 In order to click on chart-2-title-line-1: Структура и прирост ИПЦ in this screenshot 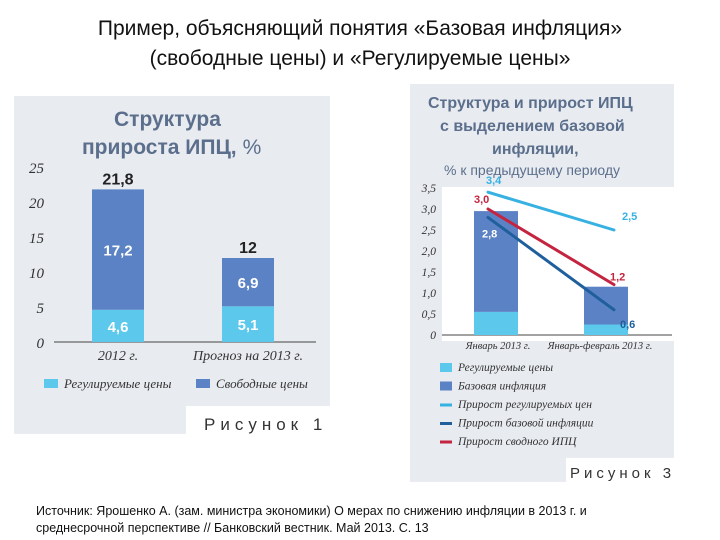, I will do `click(530, 103)`.